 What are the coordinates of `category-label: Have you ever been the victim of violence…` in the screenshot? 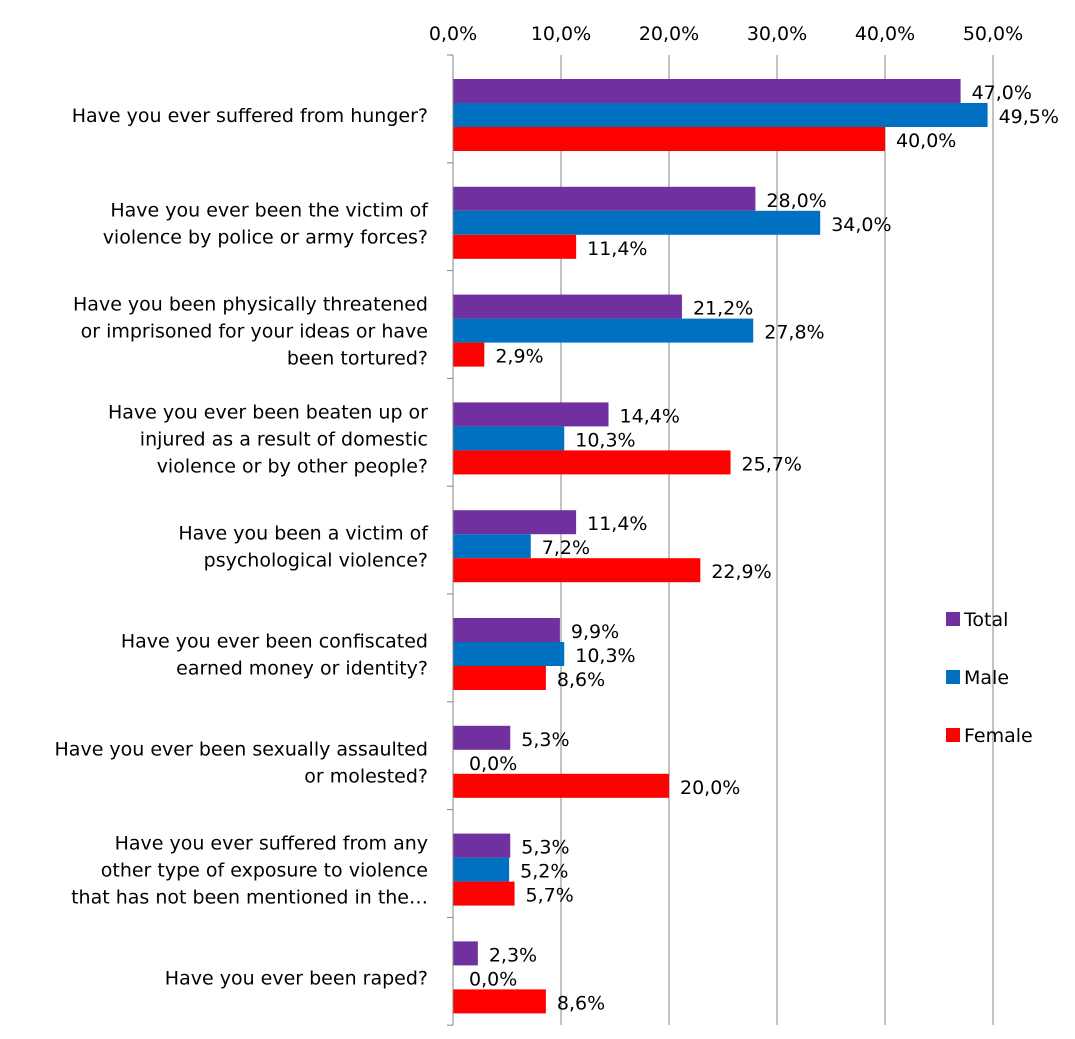 It's located at (266, 223).